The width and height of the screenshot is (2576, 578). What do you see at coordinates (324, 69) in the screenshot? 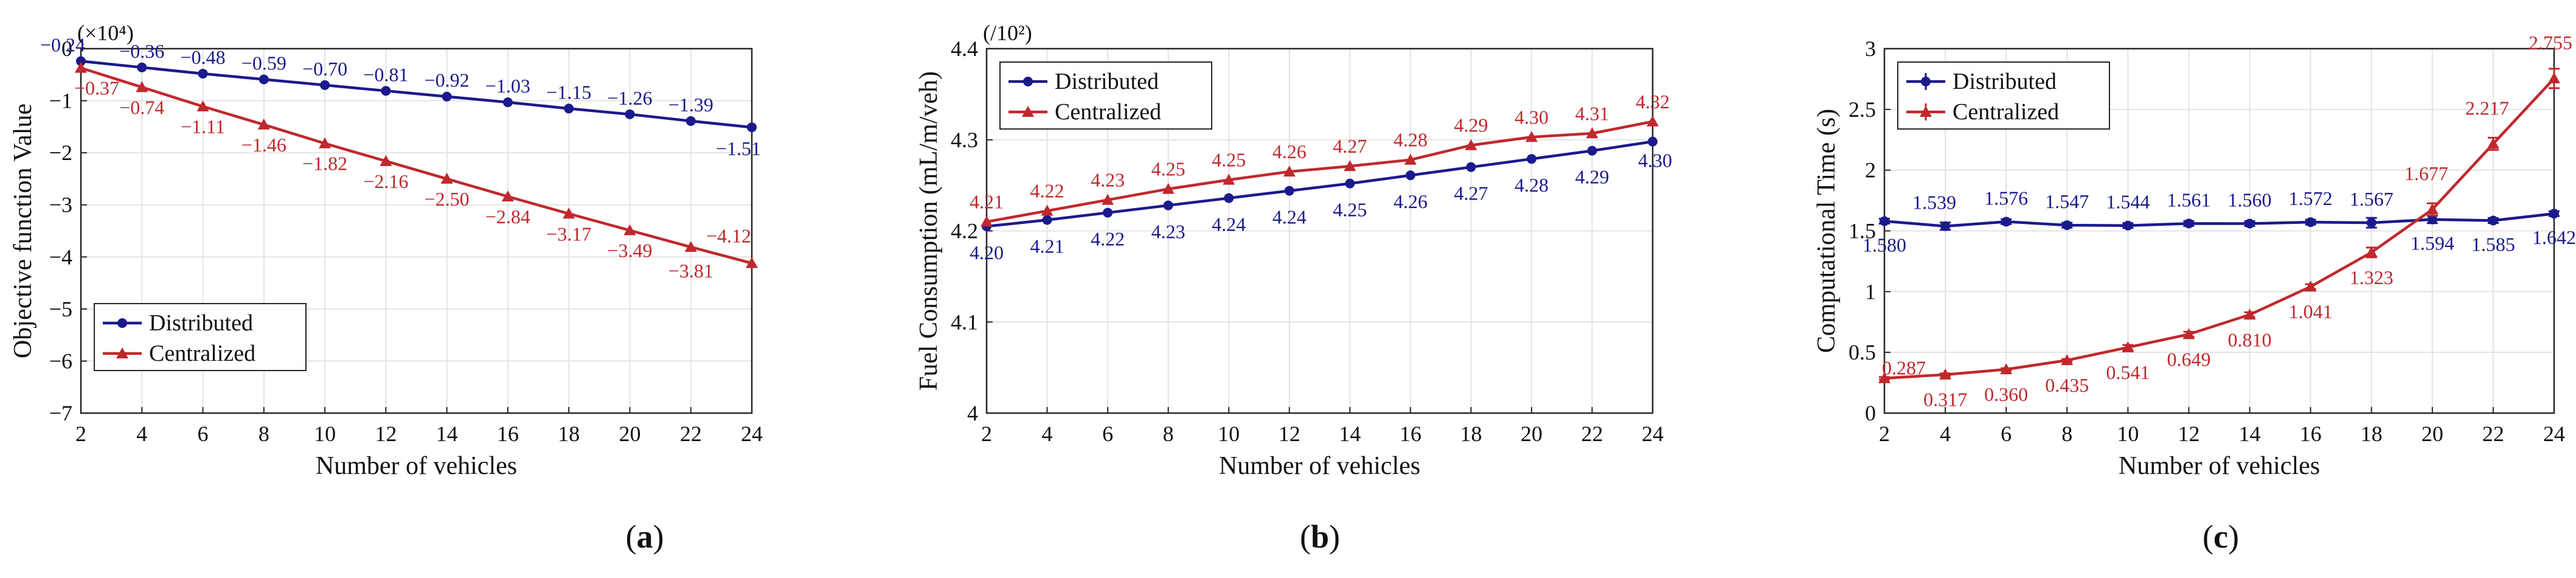
I see `data-value-label: −0.70` at bounding box center [324, 69].